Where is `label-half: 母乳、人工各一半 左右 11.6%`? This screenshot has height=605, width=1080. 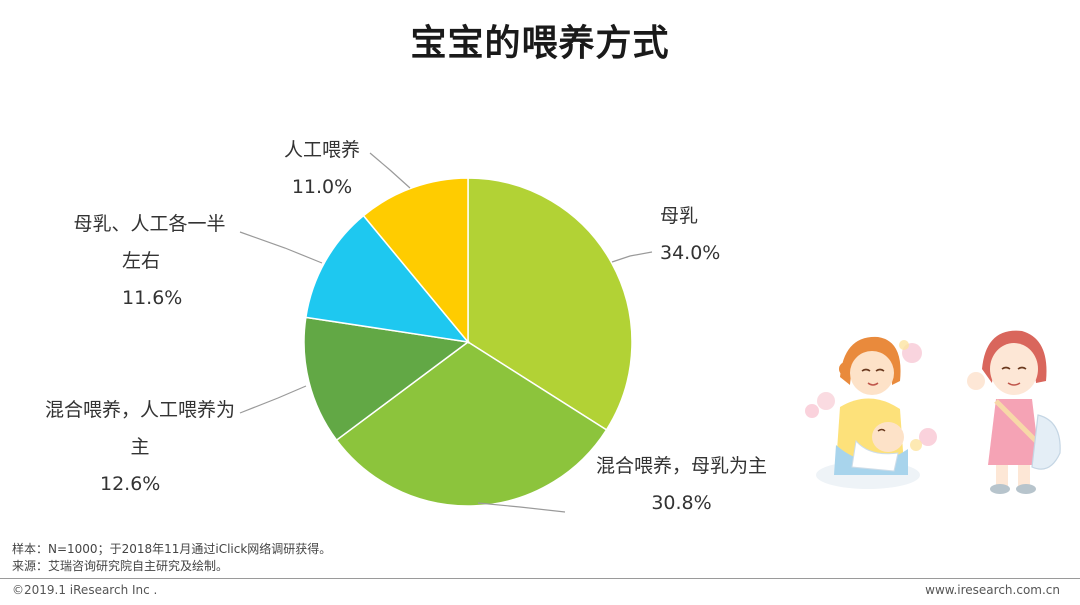
label-half: 母乳、人工各一半 左右 11.6% is located at coordinates (149, 261).